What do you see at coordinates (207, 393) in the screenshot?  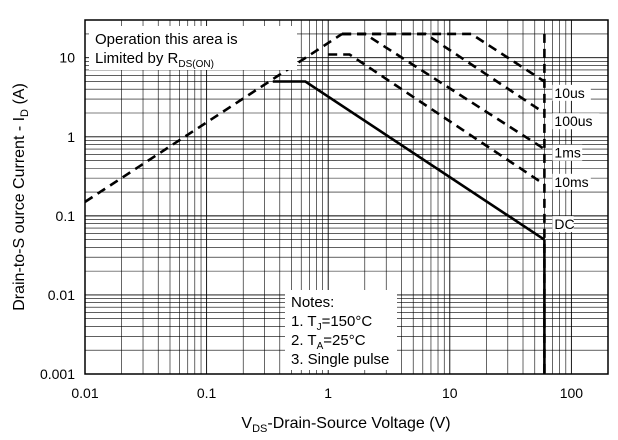 I see `x-tick-label: 0.1` at bounding box center [207, 393].